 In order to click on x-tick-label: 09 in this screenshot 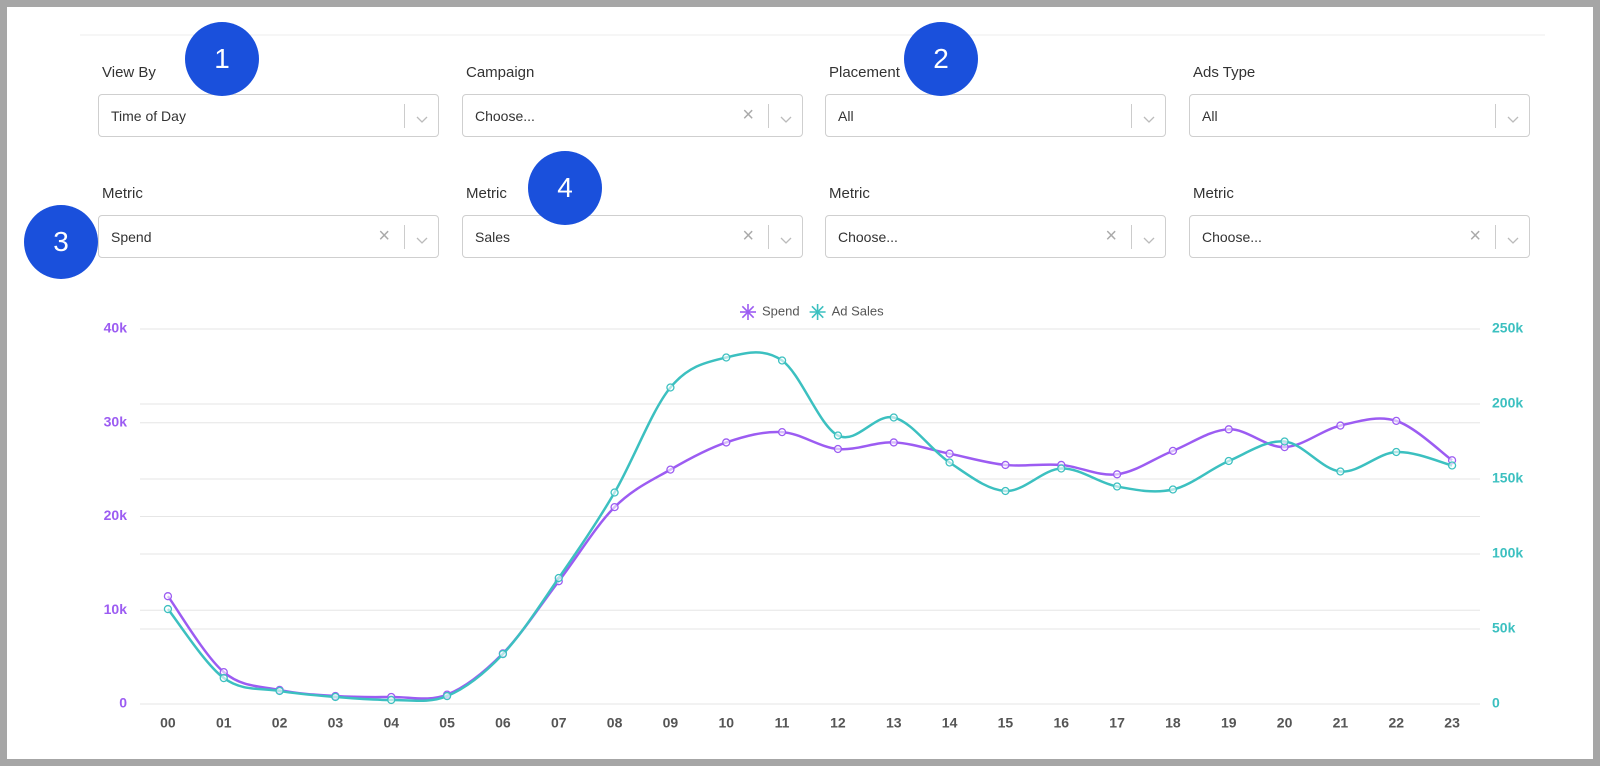, I will do `click(671, 723)`.